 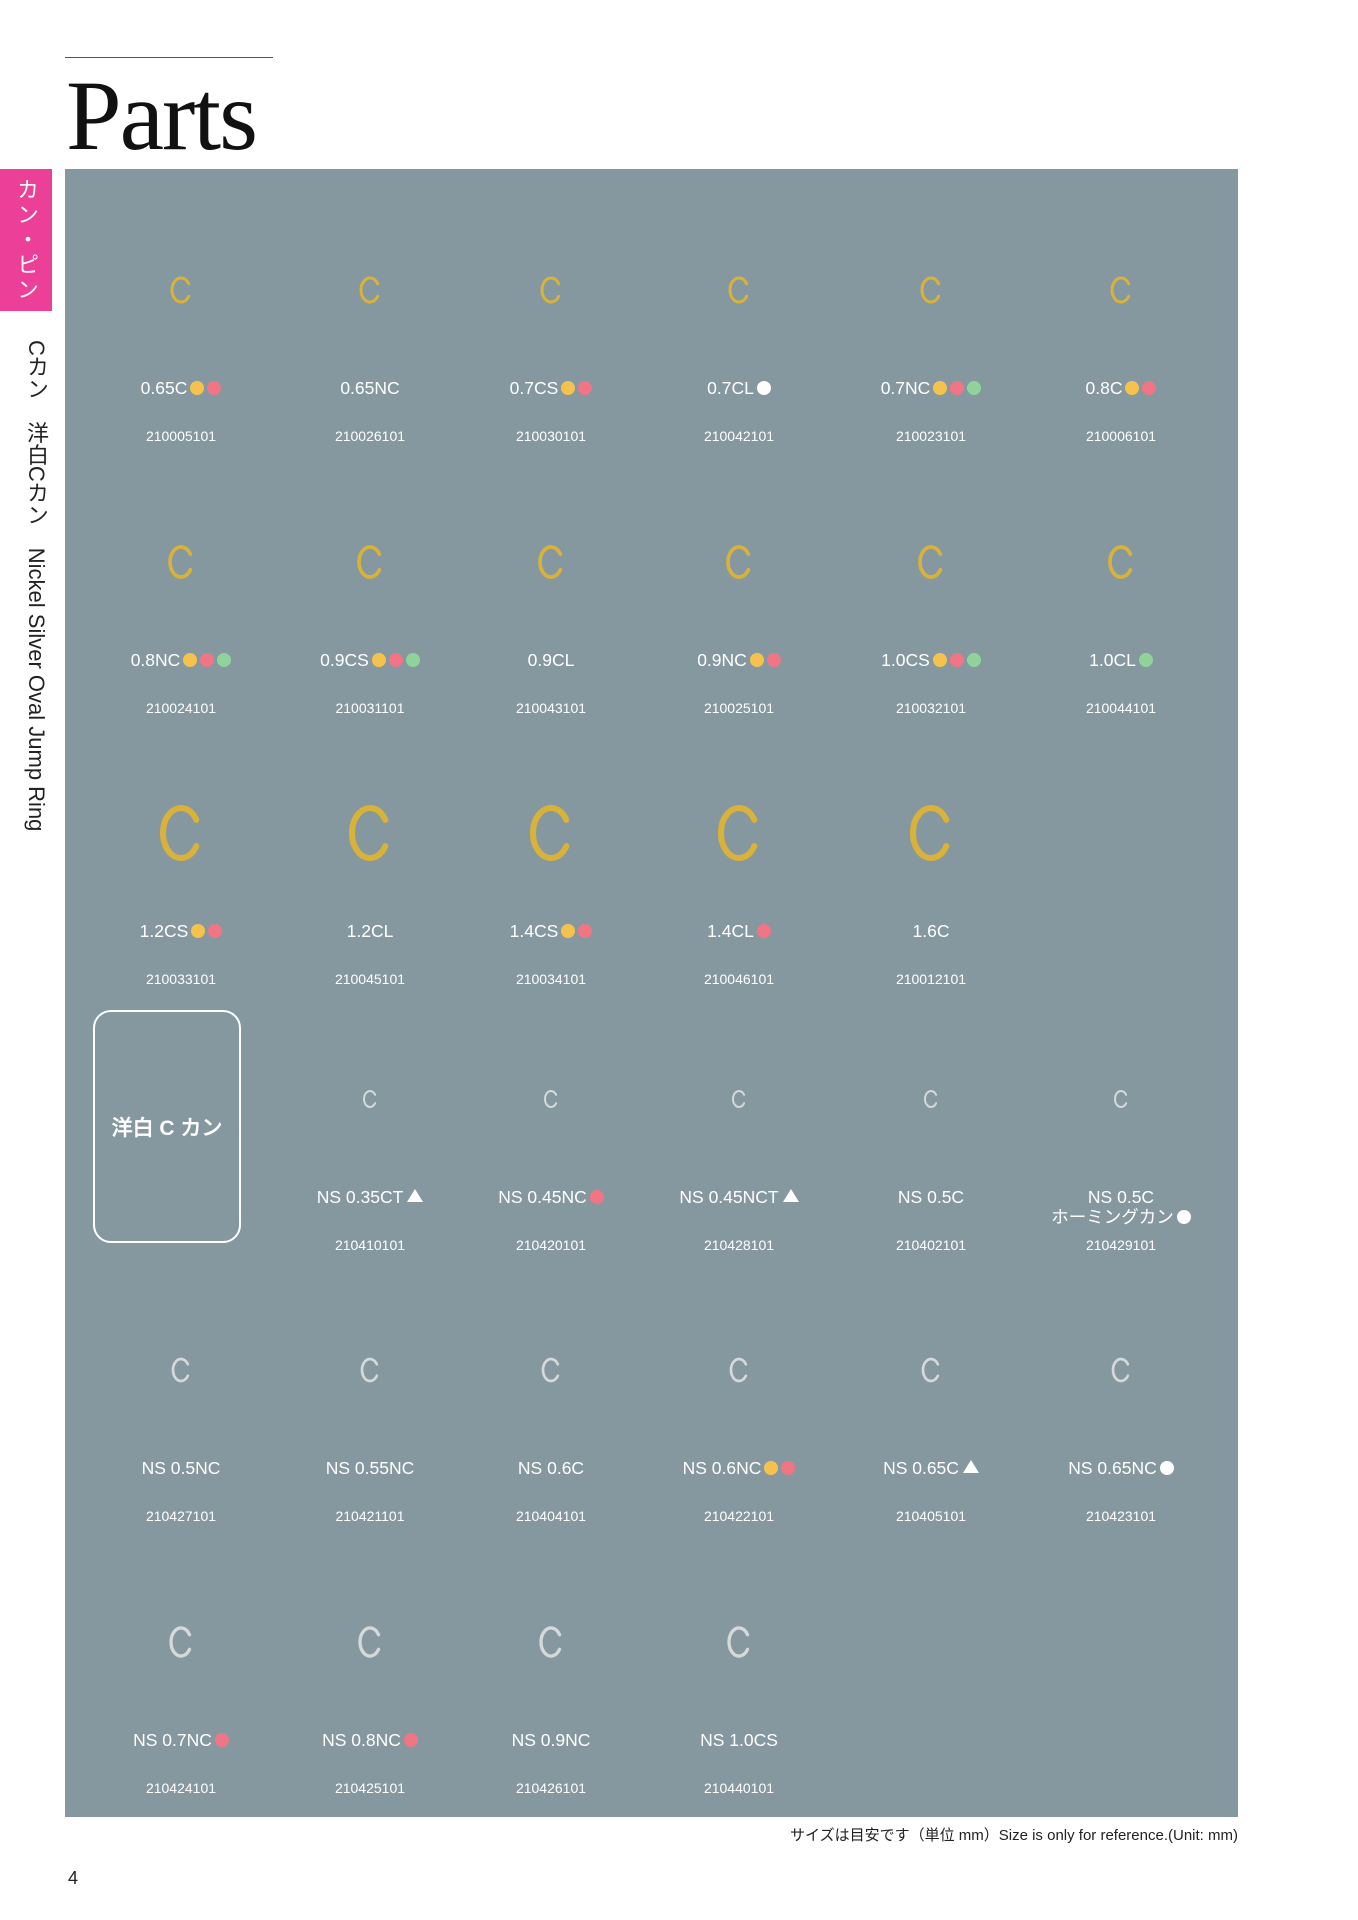 I want to click on item-label: NS 0.6NC, so click(x=739, y=1468).